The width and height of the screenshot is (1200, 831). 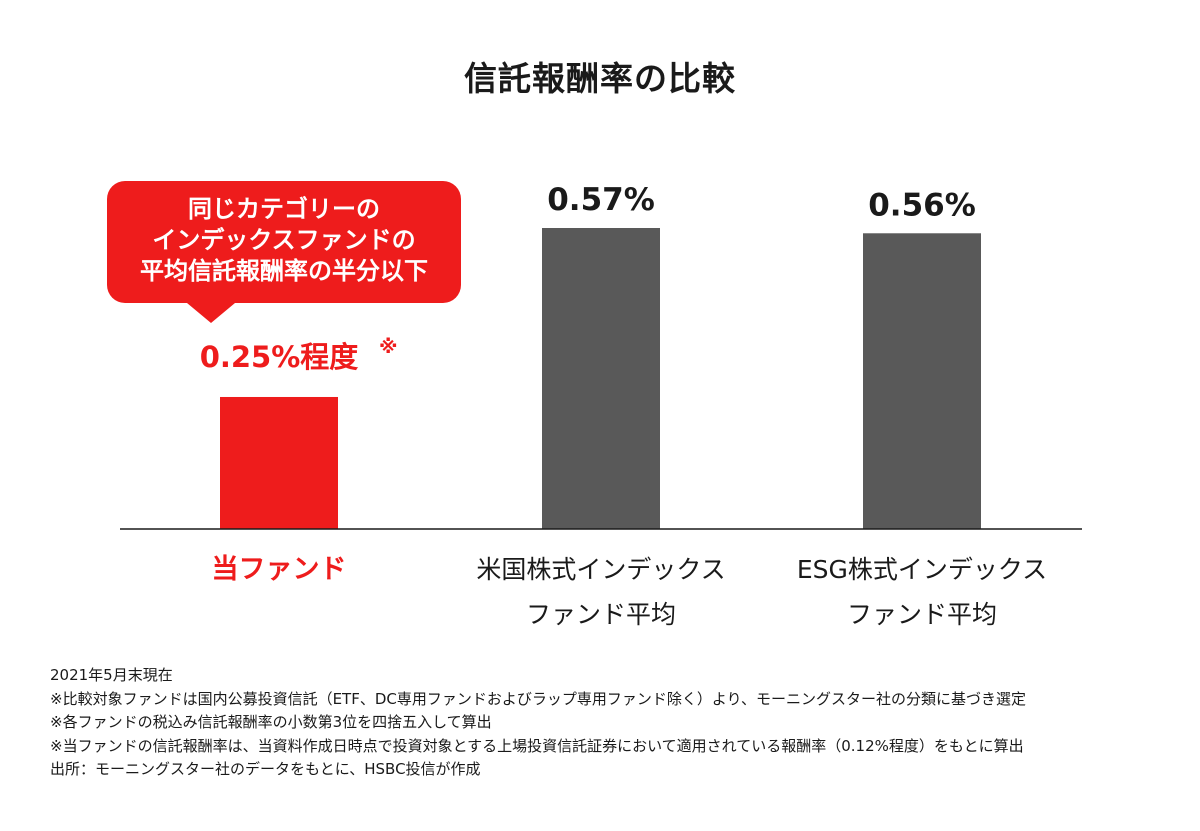 What do you see at coordinates (284, 209) in the screenshot?
I see `callout-line-1: 同じカテゴリーの` at bounding box center [284, 209].